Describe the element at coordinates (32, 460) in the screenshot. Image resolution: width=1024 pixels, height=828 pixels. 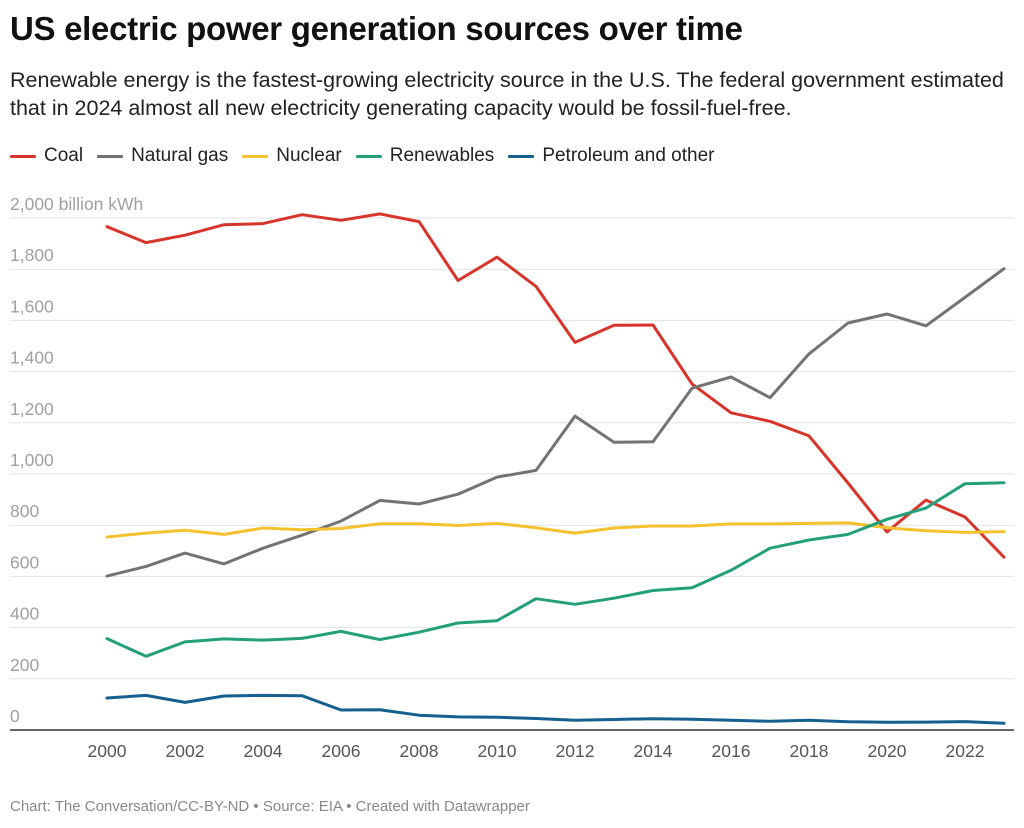
I see `y-tick-label: 1,000` at that location.